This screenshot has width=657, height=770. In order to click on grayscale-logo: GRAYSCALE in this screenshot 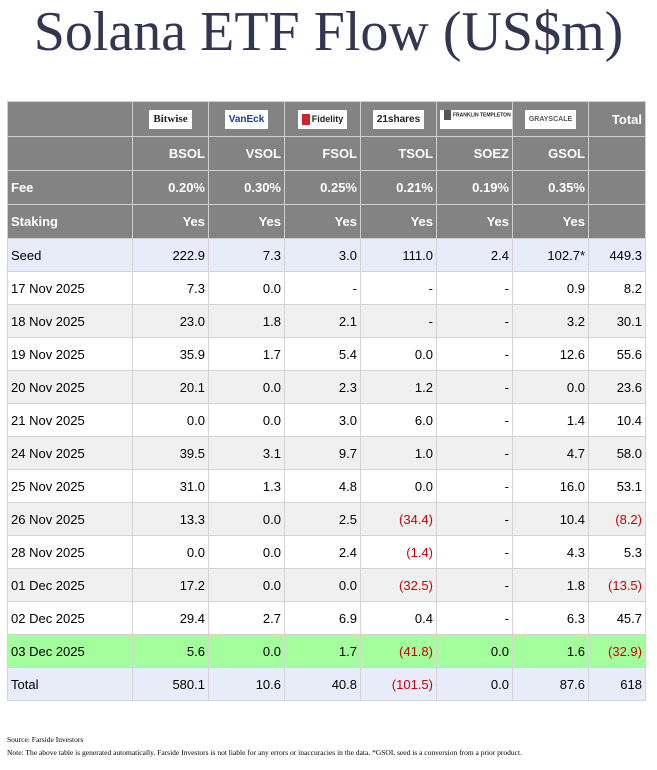, I will do `click(550, 119)`.